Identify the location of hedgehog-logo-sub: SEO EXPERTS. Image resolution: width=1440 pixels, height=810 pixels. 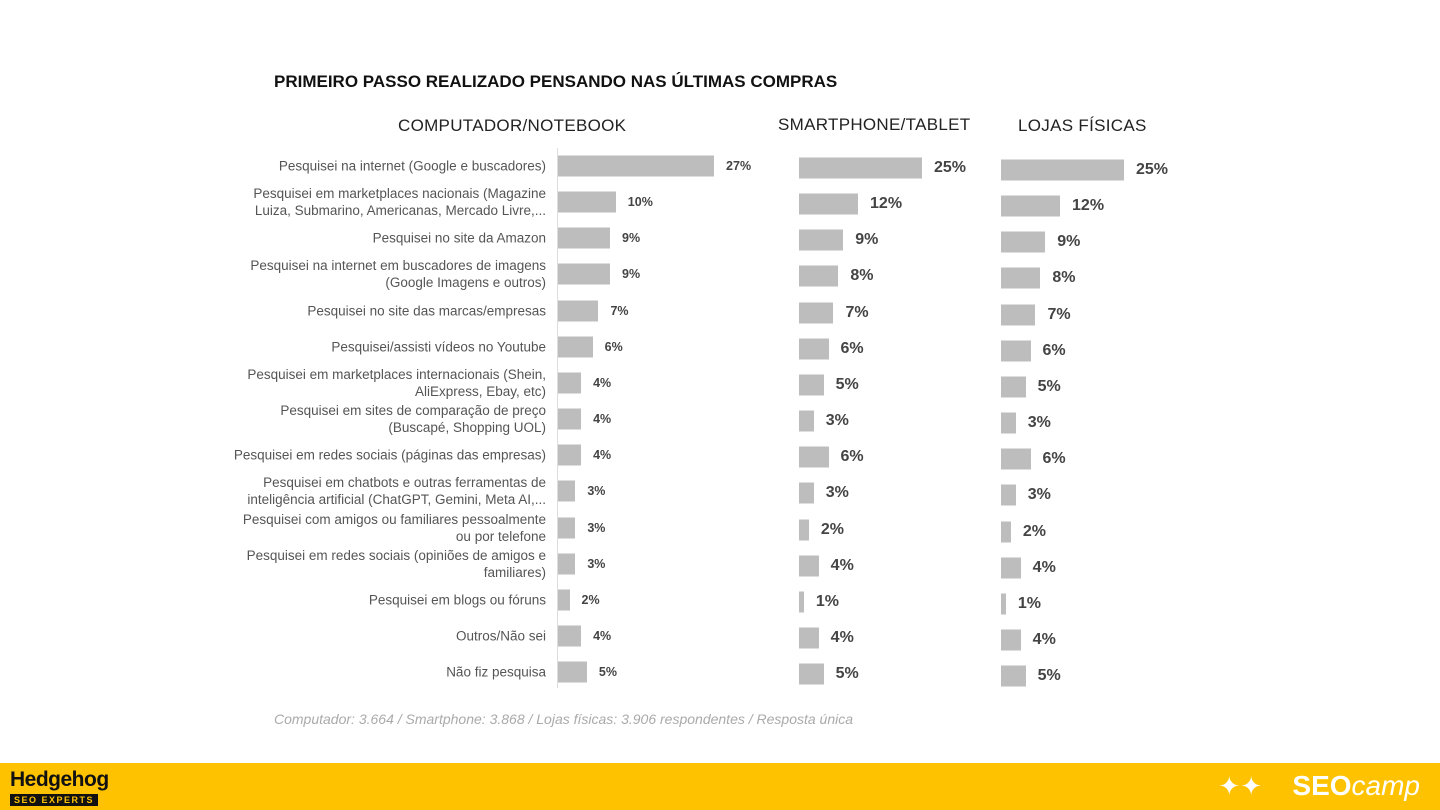
(54, 800).